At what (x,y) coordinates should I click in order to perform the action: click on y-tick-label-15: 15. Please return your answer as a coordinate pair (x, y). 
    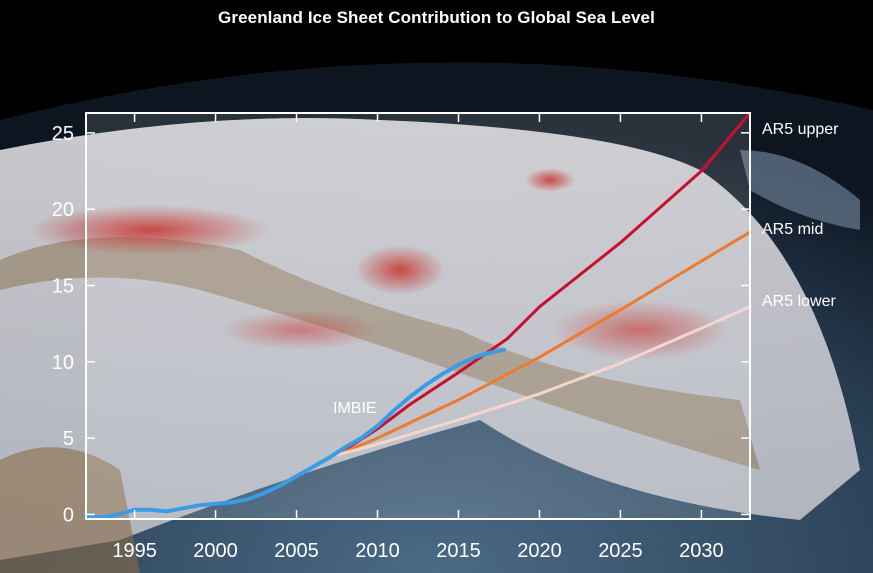
    Looking at the image, I should click on (63, 286).